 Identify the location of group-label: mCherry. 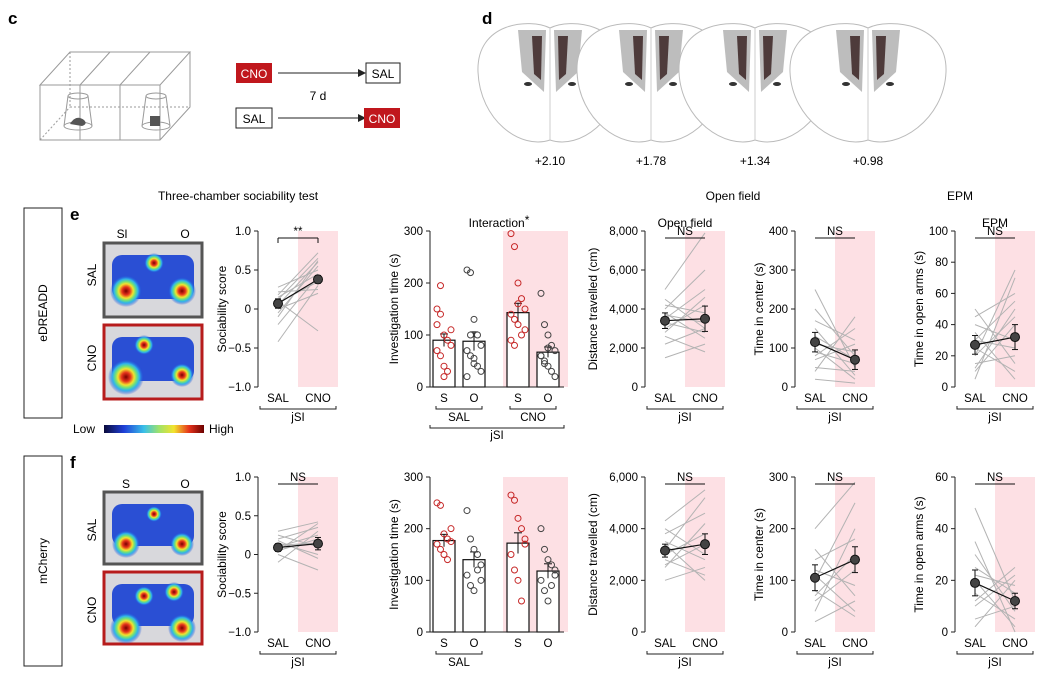
(43, 561).